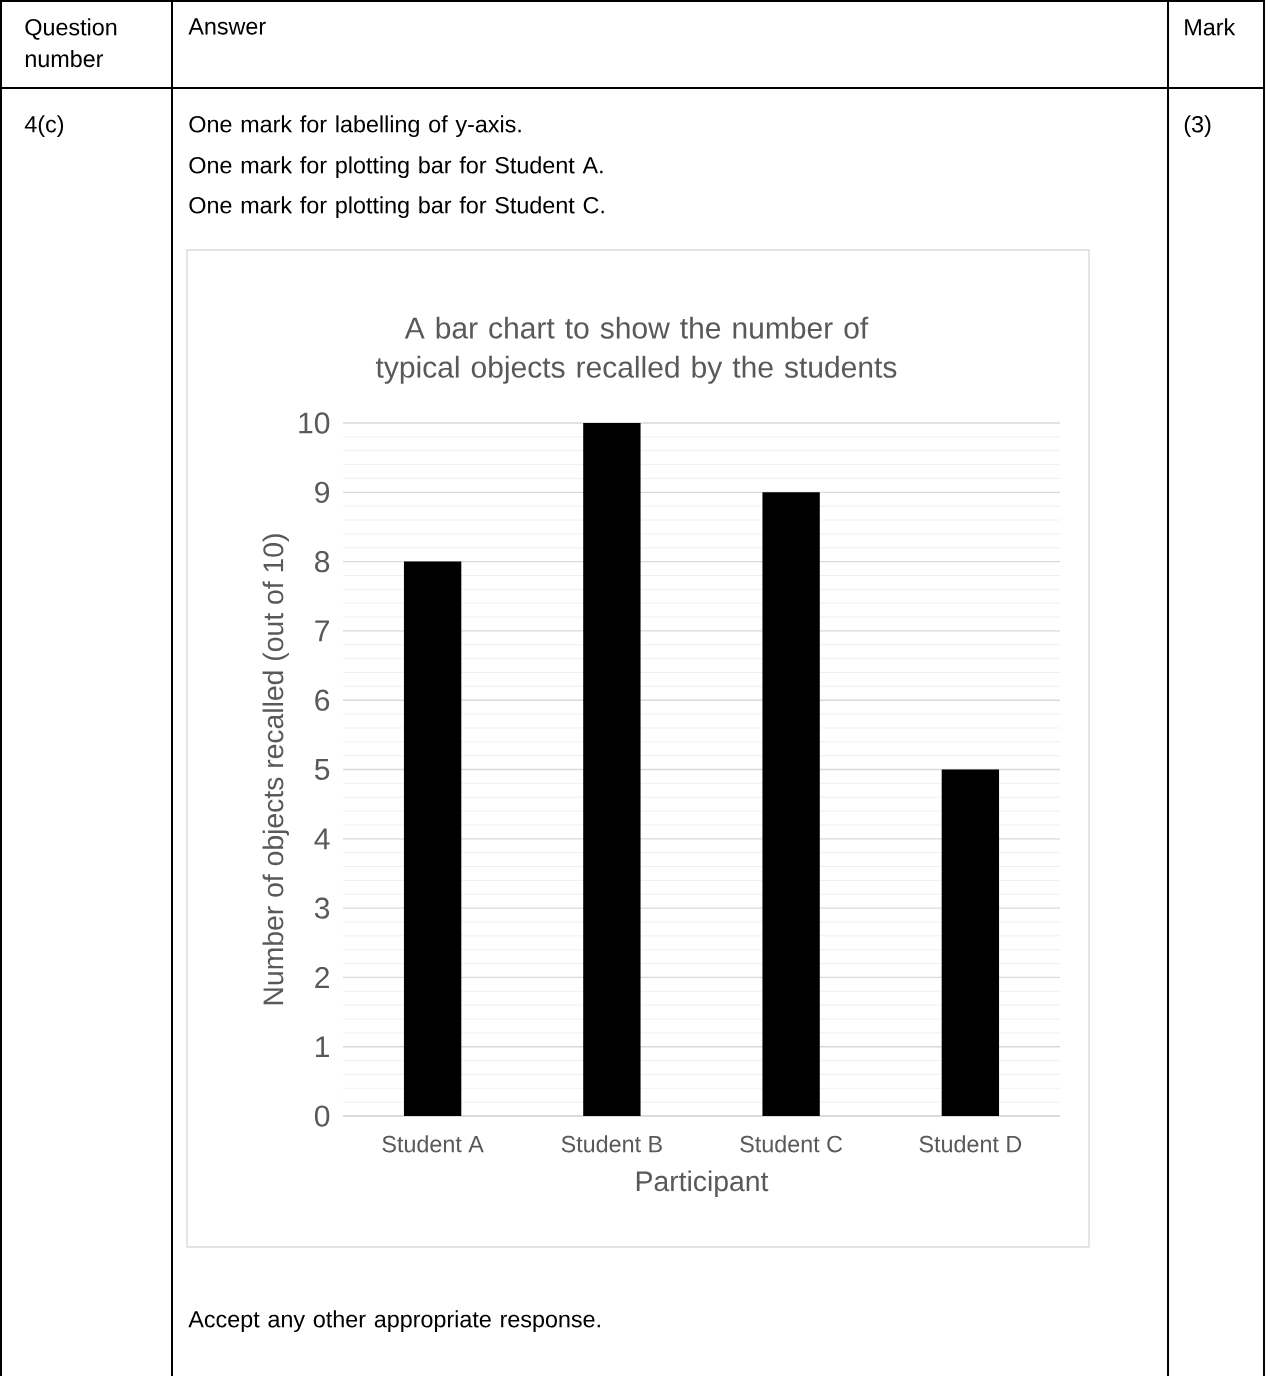 The image size is (1265, 1376). I want to click on y-tick-label: 3, so click(322, 908).